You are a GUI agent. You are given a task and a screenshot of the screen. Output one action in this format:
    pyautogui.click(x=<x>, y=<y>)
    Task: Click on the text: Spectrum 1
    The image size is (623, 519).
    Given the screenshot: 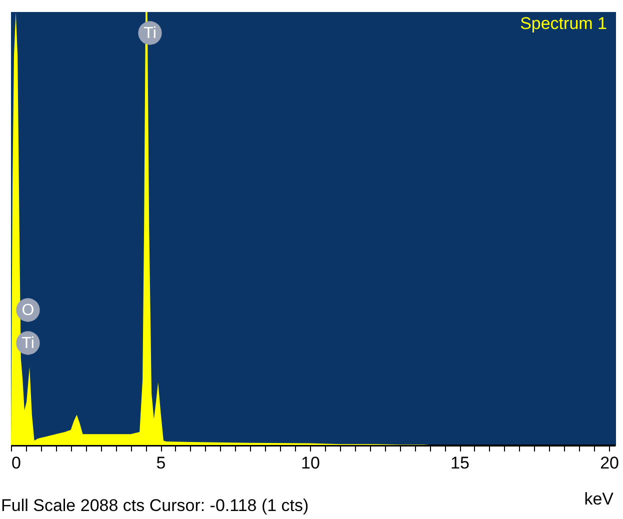 What is the action you would take?
    pyautogui.click(x=563, y=23)
    